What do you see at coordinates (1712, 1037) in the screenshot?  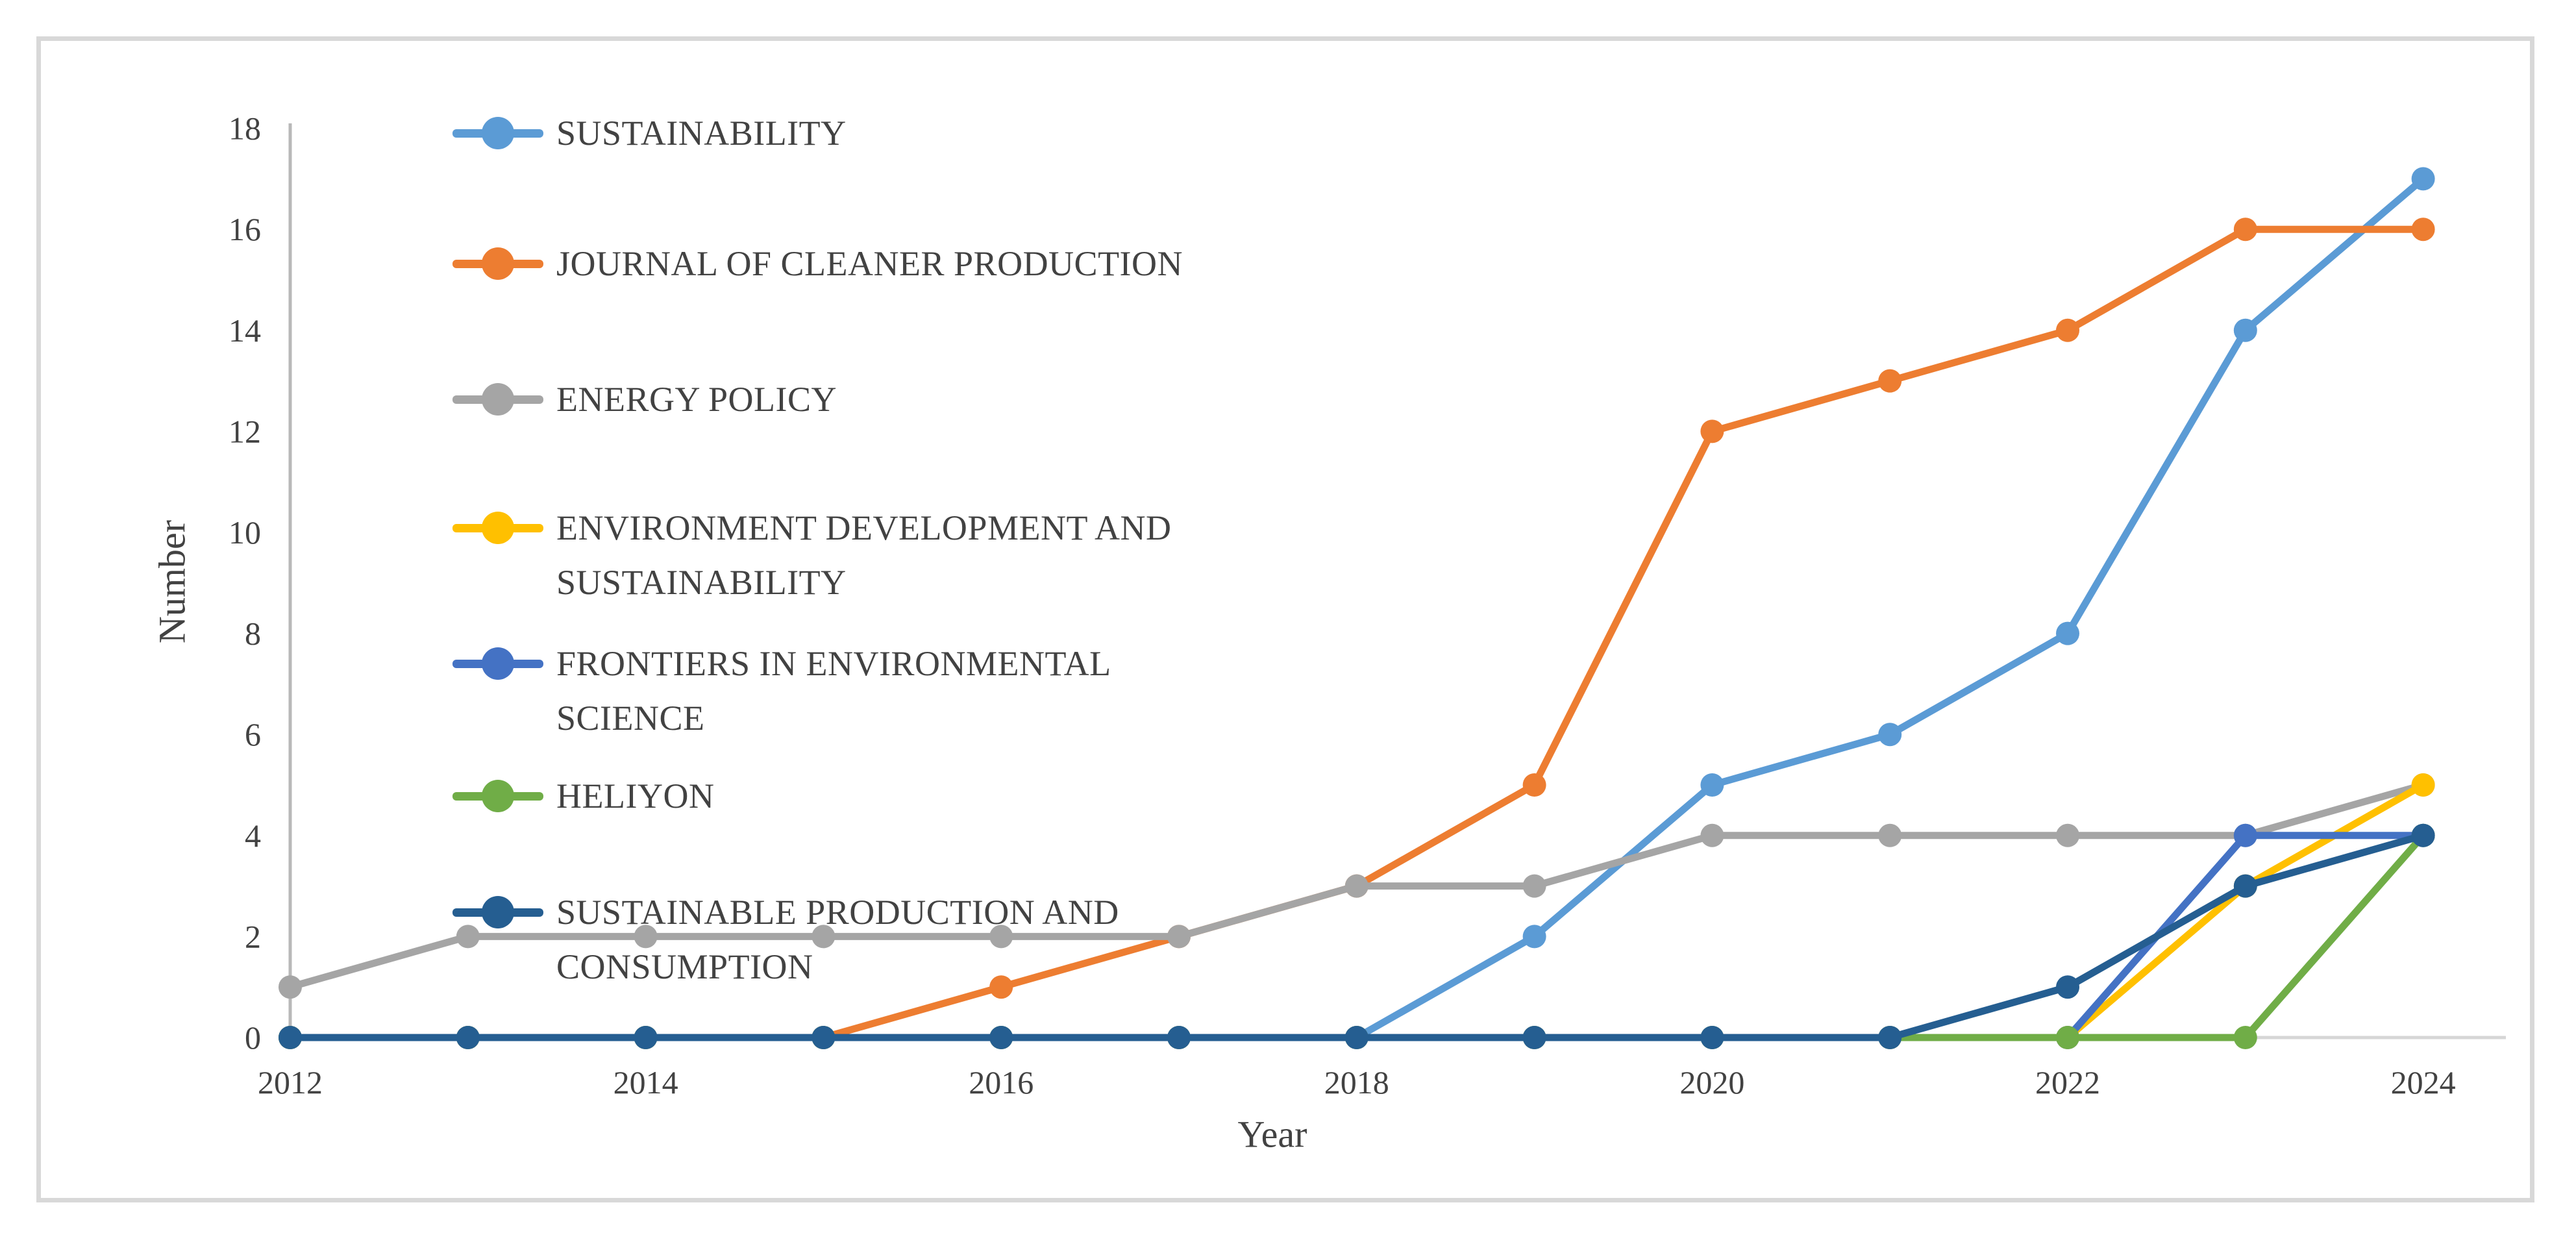 I see `data-point-sustainable-production-and-consumption-2020` at bounding box center [1712, 1037].